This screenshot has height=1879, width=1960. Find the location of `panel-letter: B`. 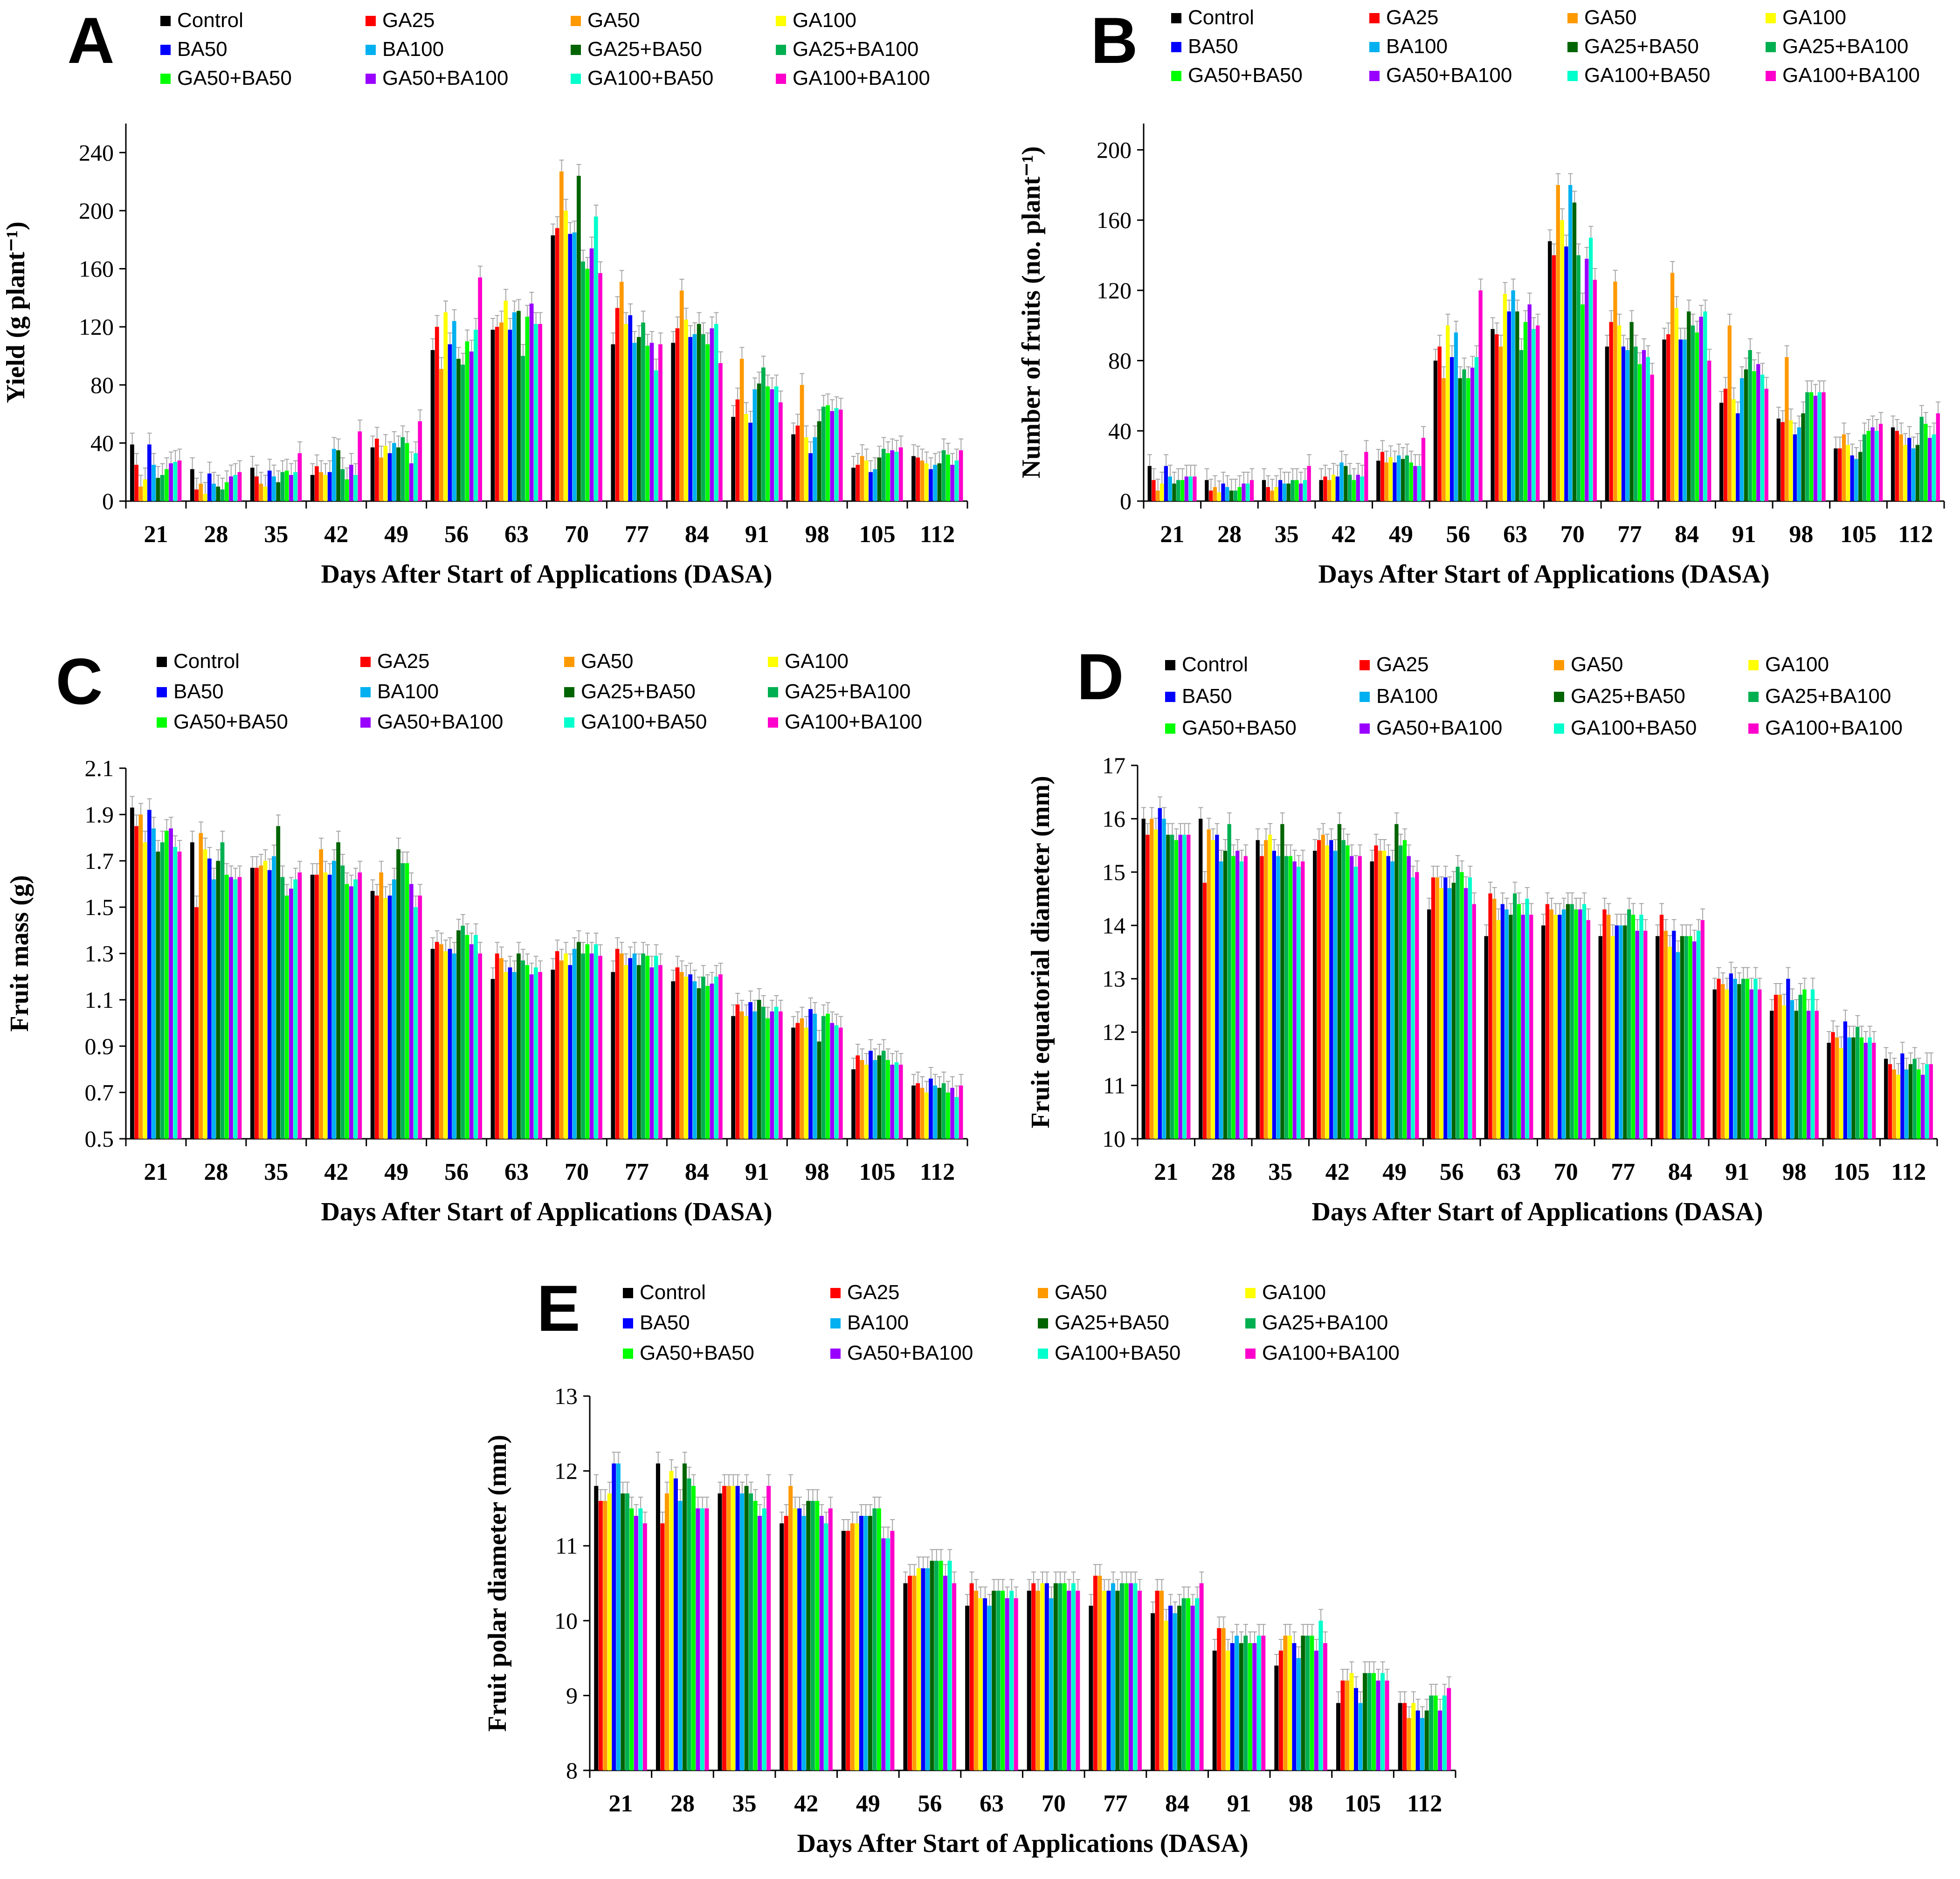

panel-letter: B is located at coordinates (1114, 40).